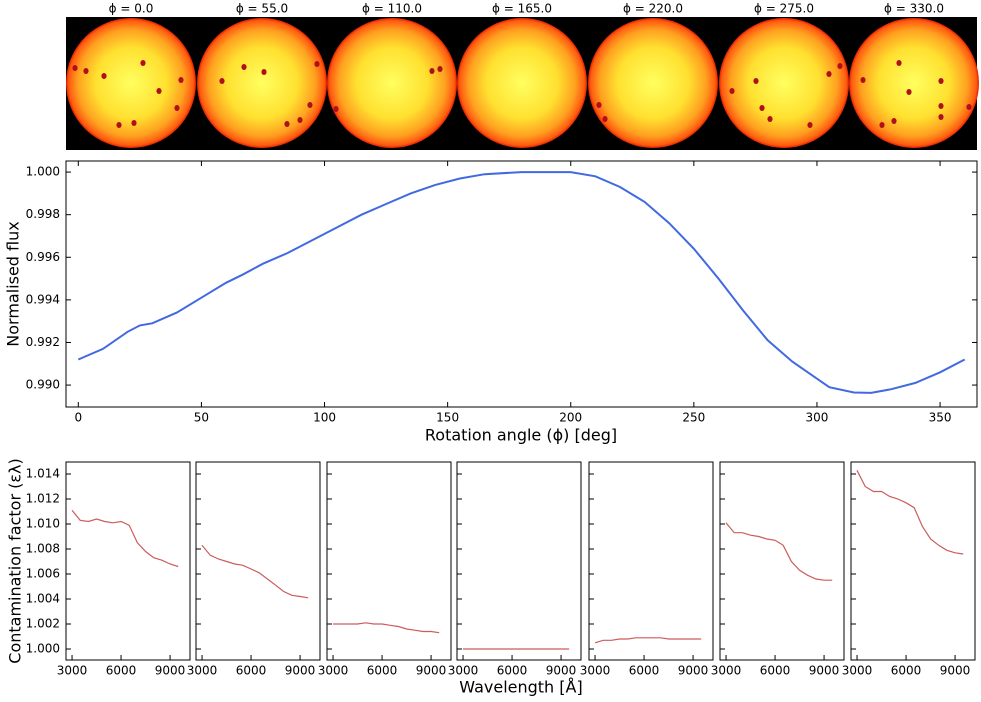  Describe the element at coordinates (43, 524) in the screenshot. I see `y-tick-label: 1.010` at that location.